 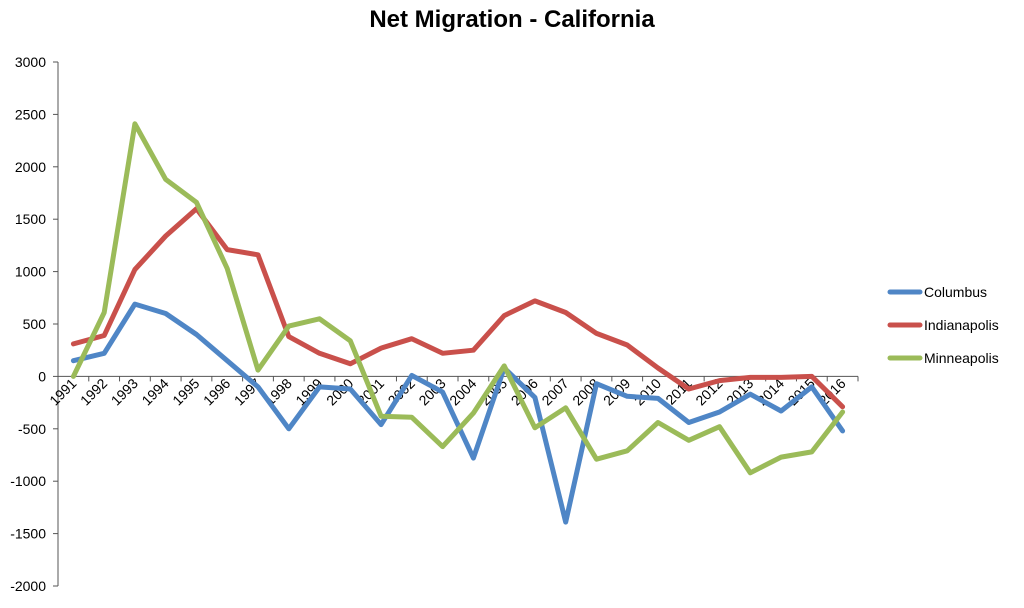 What do you see at coordinates (216, 391) in the screenshot?
I see `x-tick-label: 1996` at bounding box center [216, 391].